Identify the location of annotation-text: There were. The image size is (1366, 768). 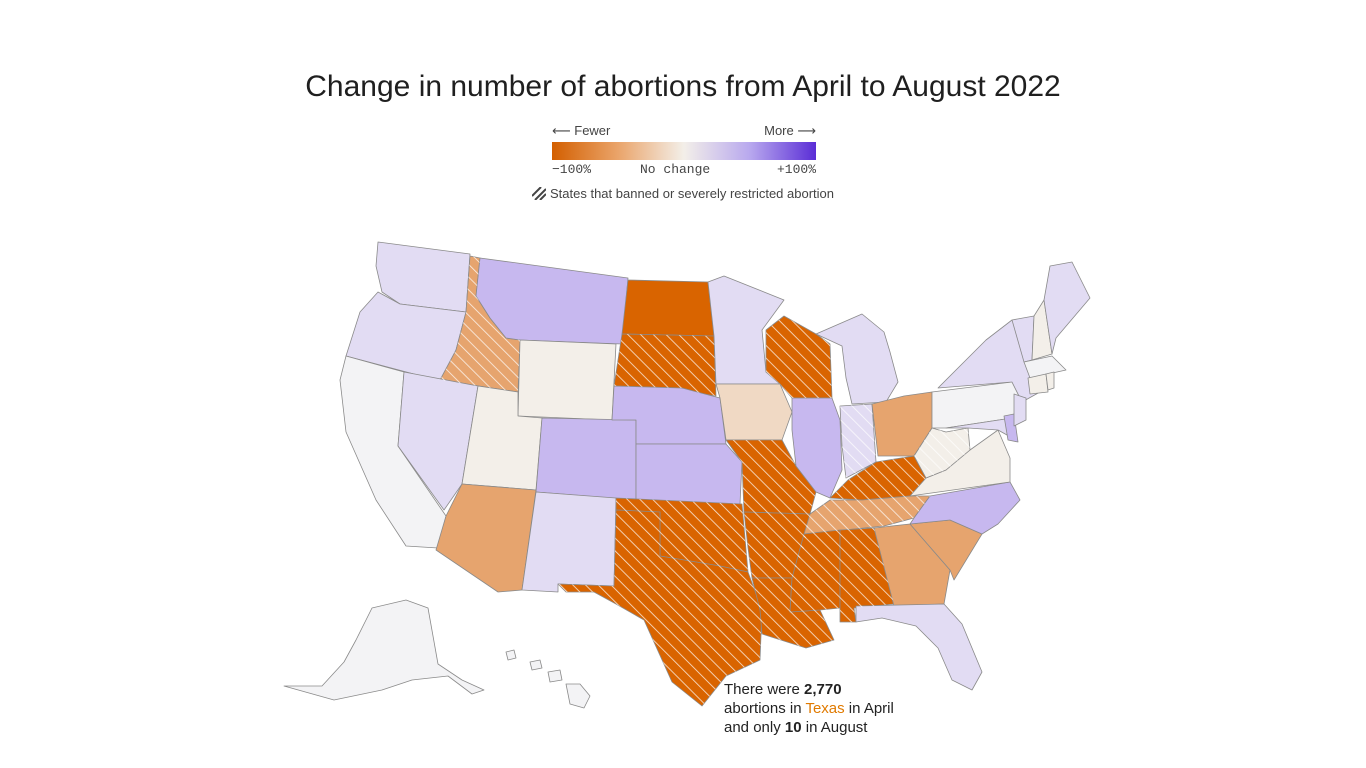
(764, 689).